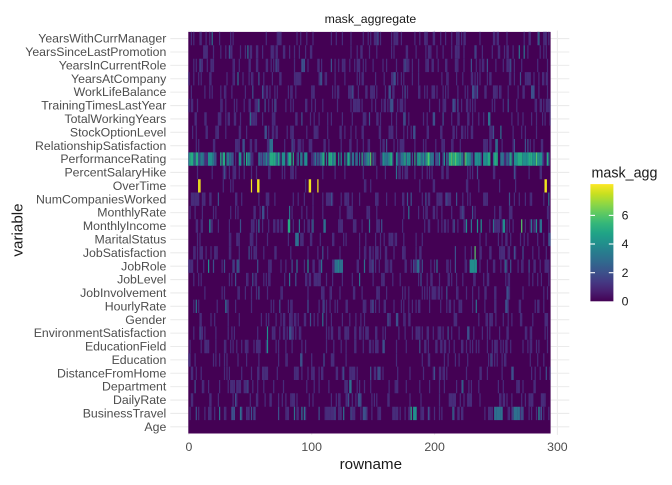 The height and width of the screenshot is (485, 672). Describe the element at coordinates (111, 373) in the screenshot. I see `svg-text: DistanceFromHome` at that location.